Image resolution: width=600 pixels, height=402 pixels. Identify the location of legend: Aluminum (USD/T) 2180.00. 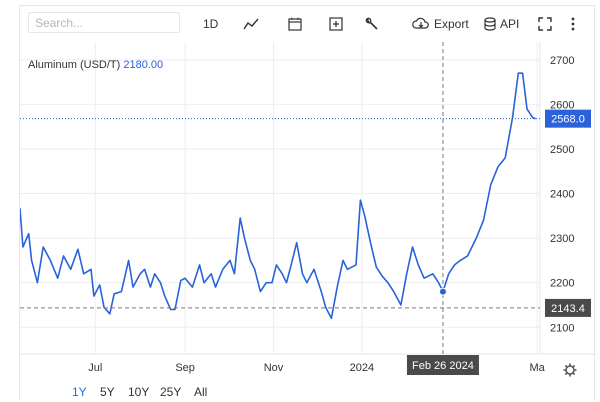
(95, 65).